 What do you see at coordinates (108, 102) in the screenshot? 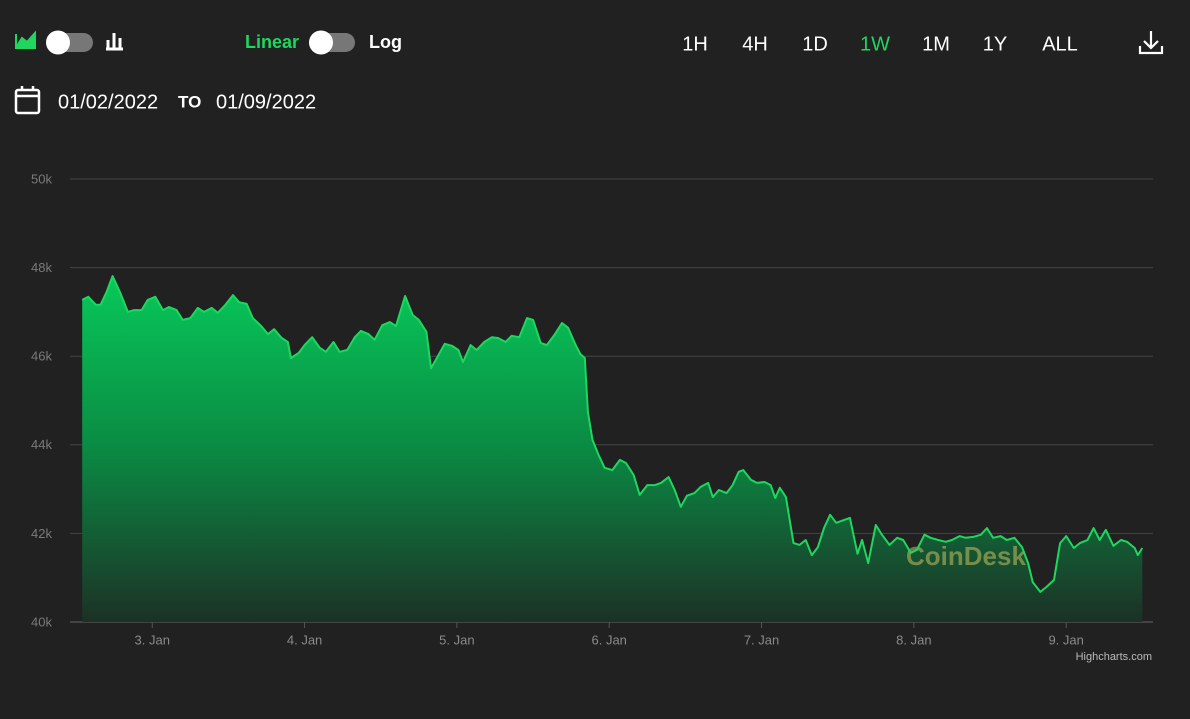
I see `date-from: 01/02/2022` at bounding box center [108, 102].